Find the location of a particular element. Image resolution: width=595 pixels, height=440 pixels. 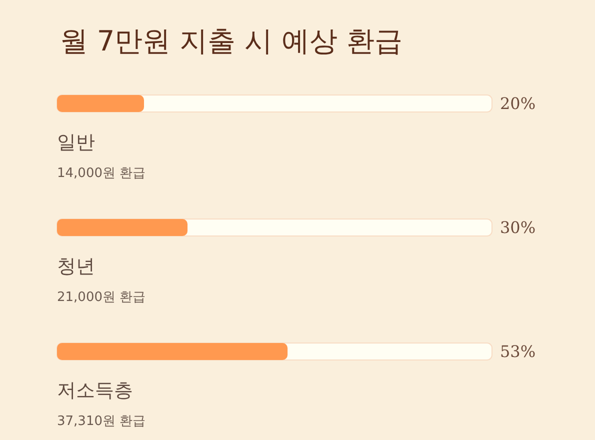

y-tick-label: 청년 is located at coordinates (76, 267).